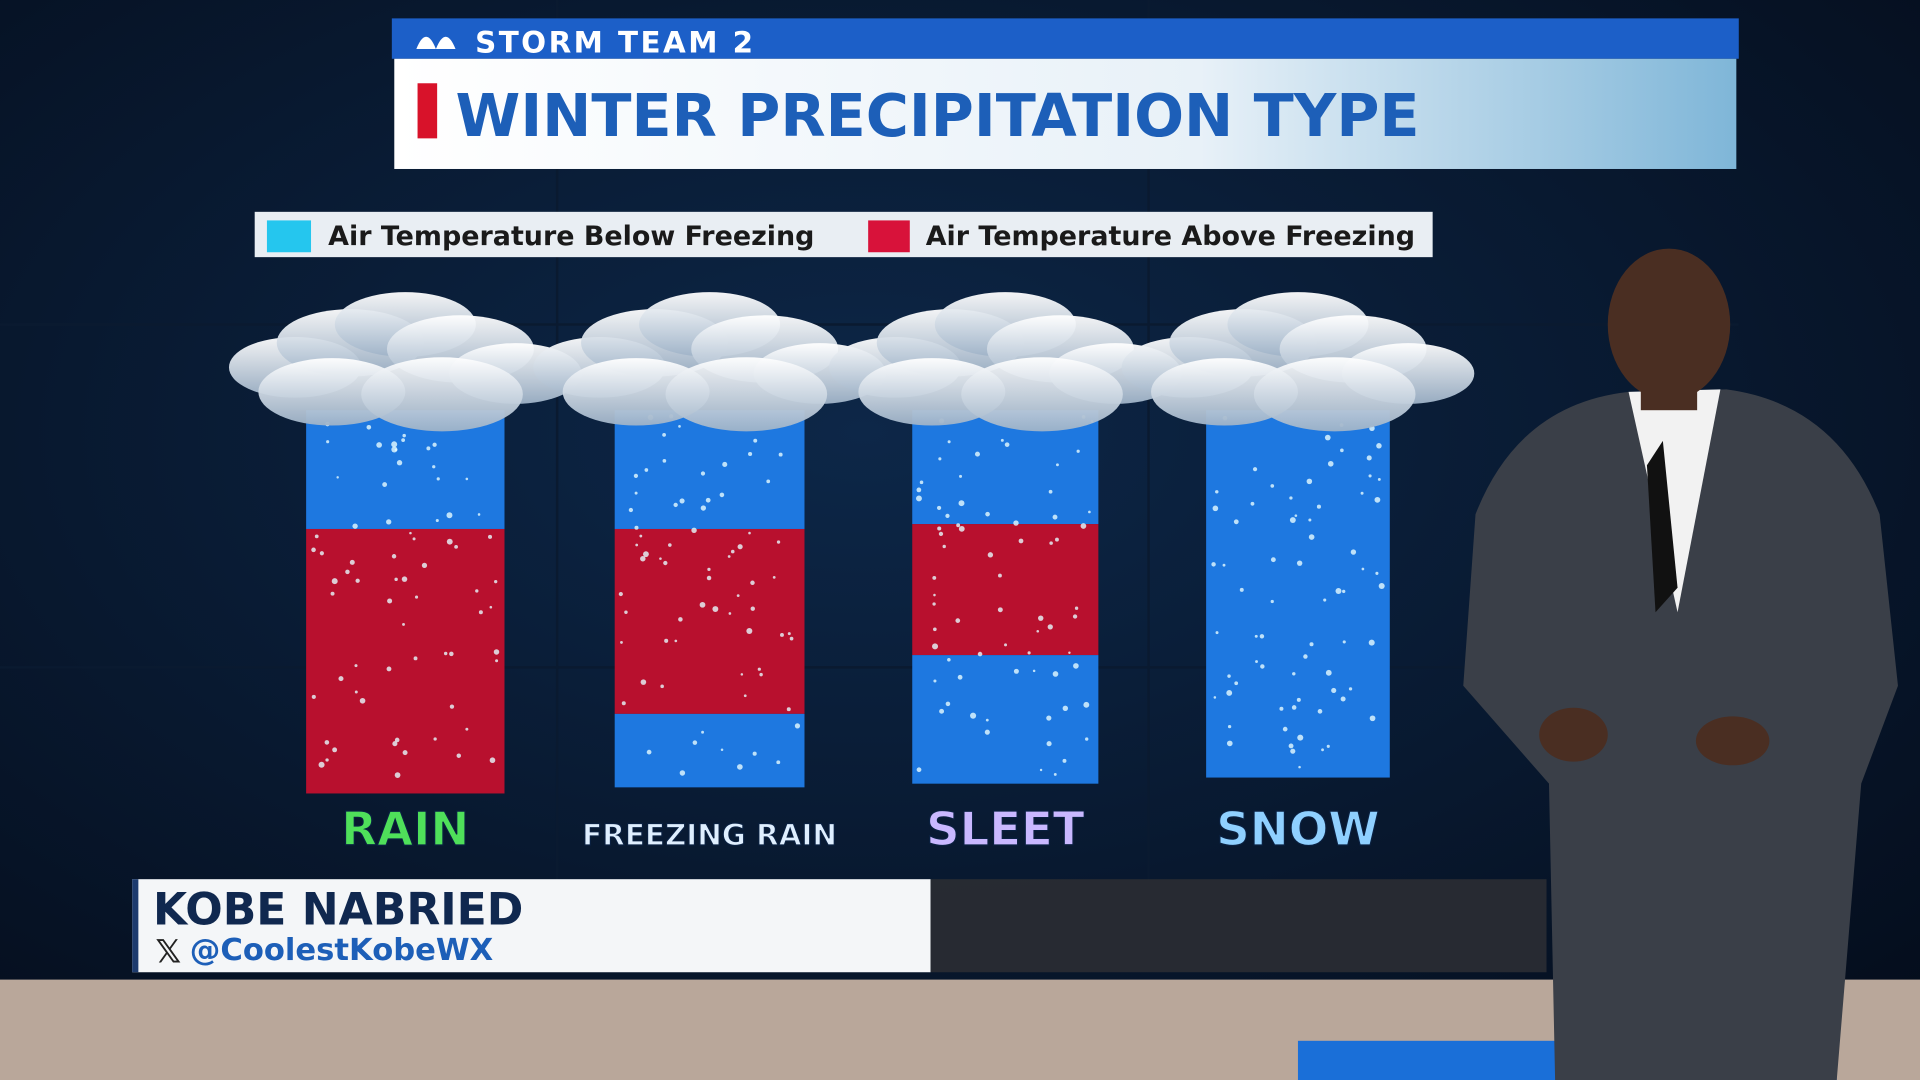  I want to click on lower-third-dark-box, so click(1238, 926).